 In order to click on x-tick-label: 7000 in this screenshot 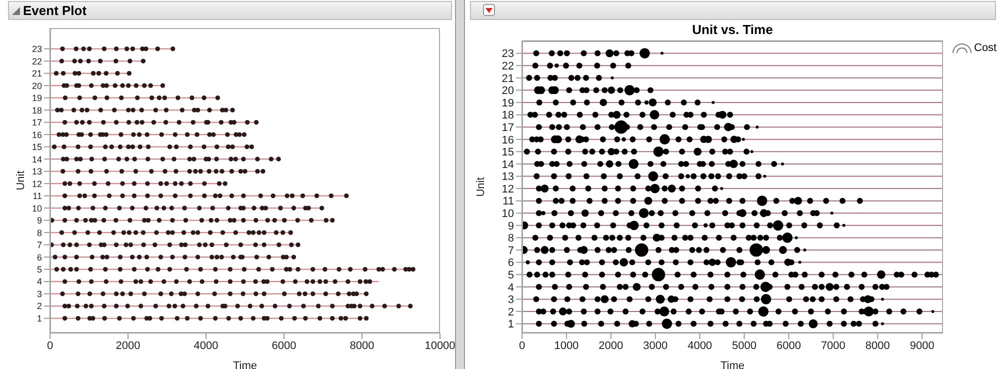, I will do `click(833, 346)`.